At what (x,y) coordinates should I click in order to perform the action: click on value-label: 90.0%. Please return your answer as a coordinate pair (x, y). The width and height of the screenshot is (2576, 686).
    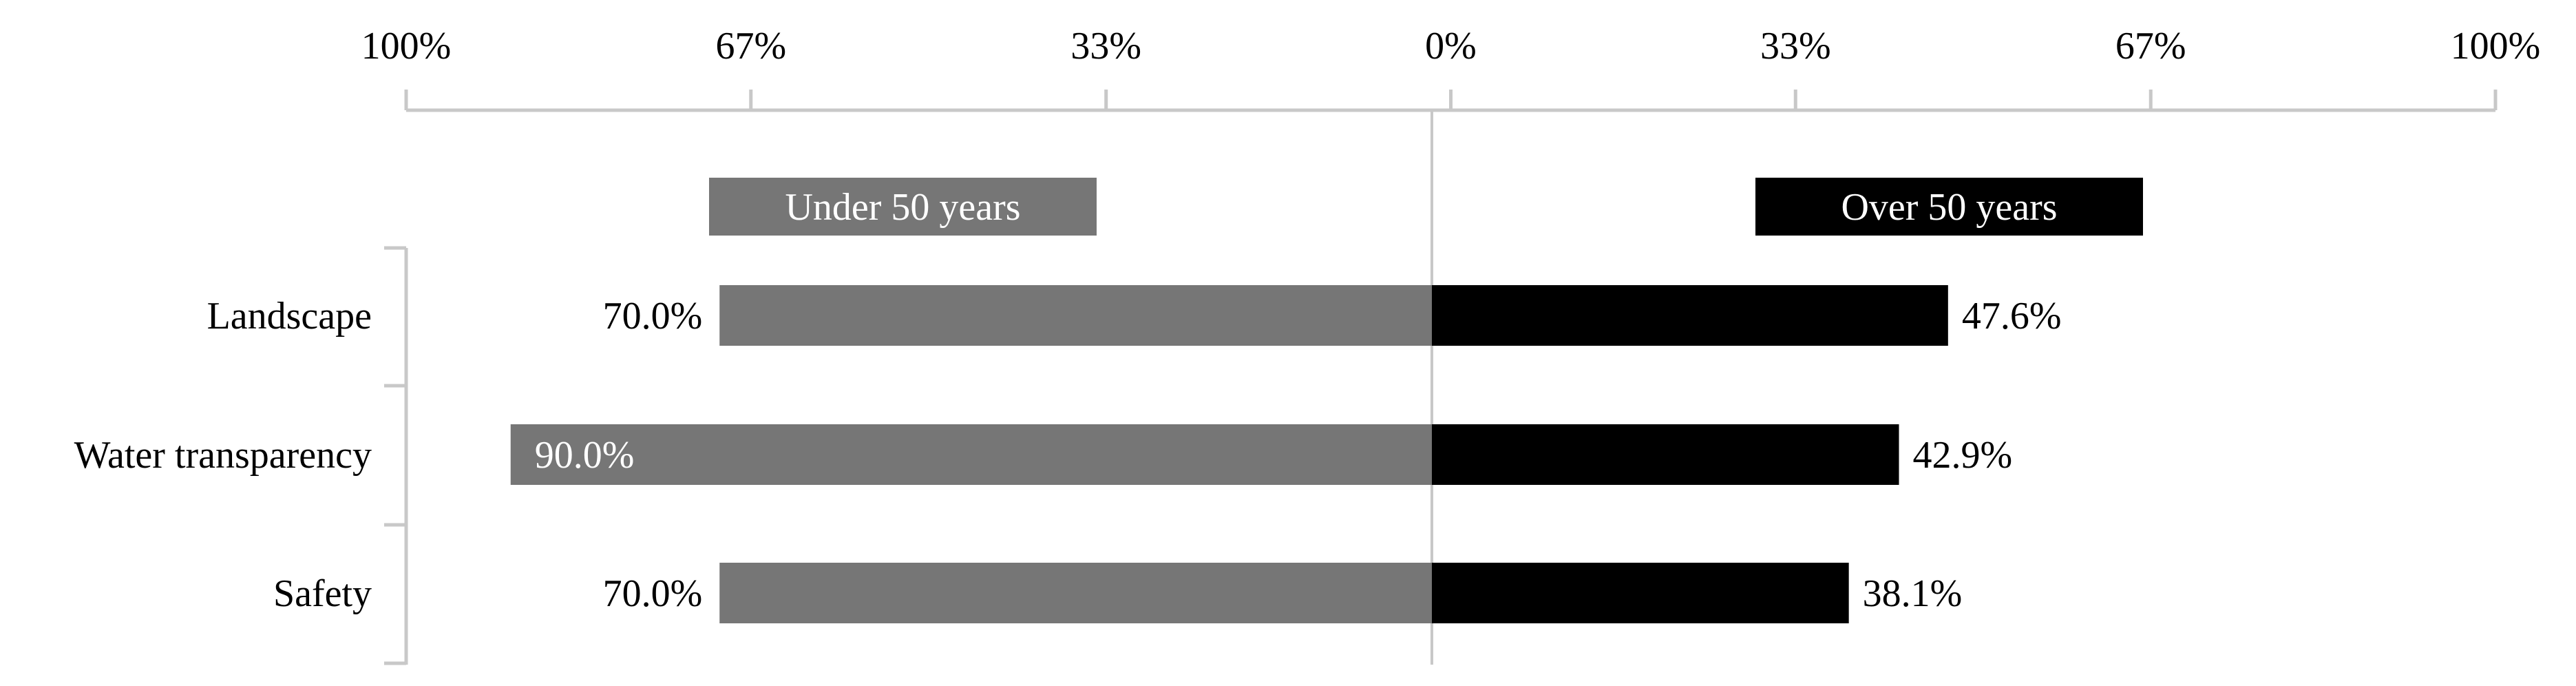
    Looking at the image, I should click on (585, 455).